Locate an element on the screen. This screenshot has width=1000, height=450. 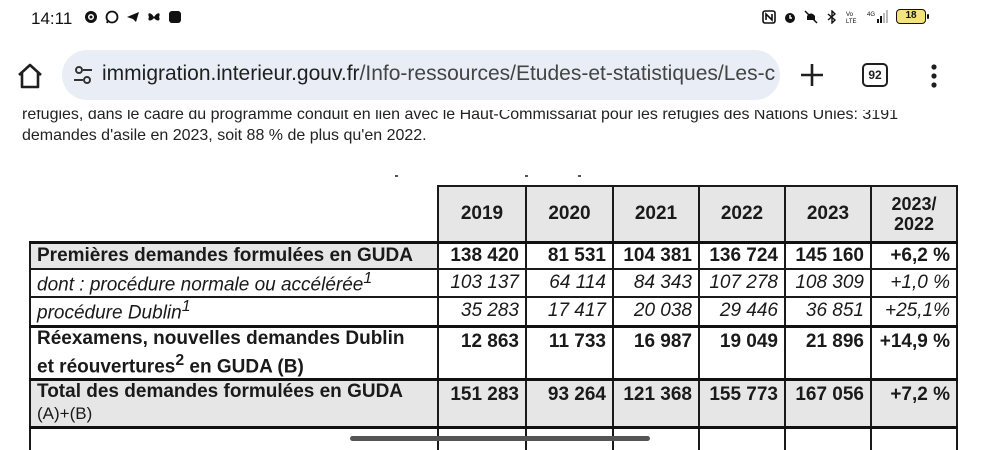
row-label-text: en GUDA (B) is located at coordinates (244, 366).